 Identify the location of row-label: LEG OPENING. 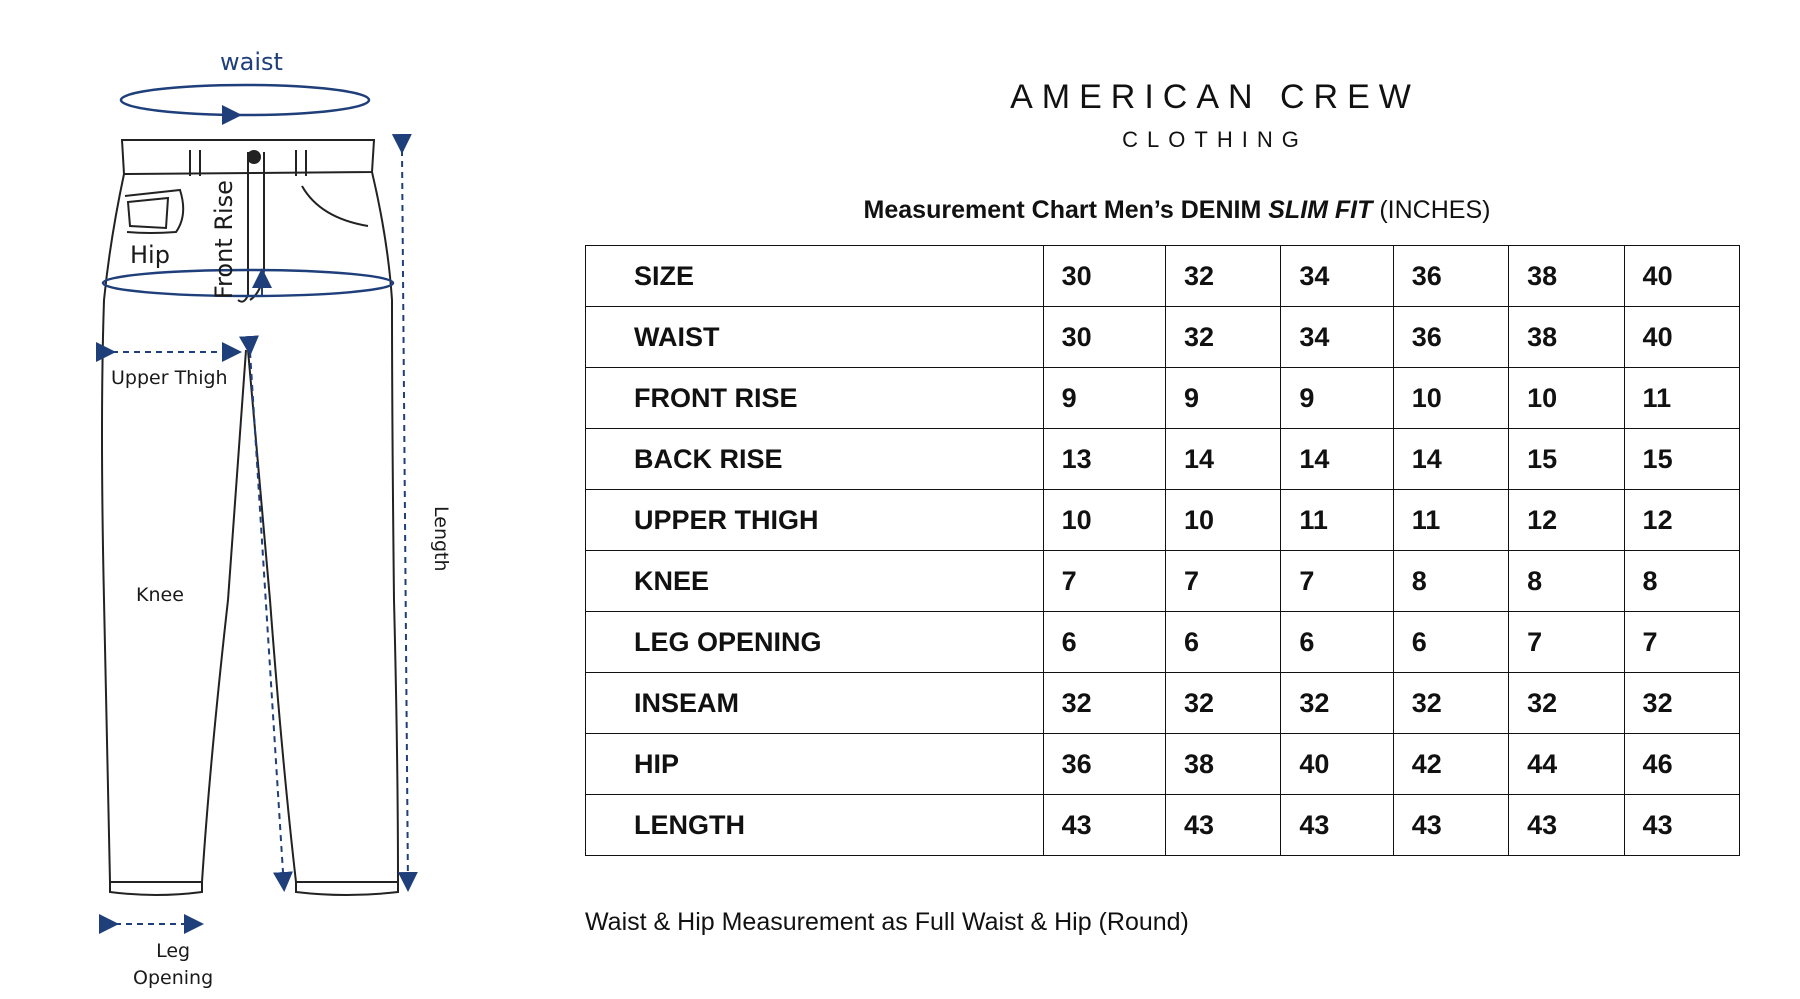
(814, 642).